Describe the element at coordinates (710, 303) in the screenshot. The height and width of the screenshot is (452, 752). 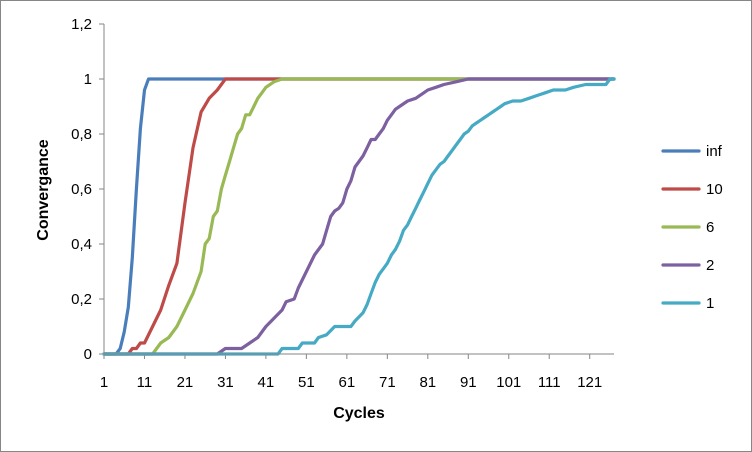
I see `legend-label-1: 1` at that location.